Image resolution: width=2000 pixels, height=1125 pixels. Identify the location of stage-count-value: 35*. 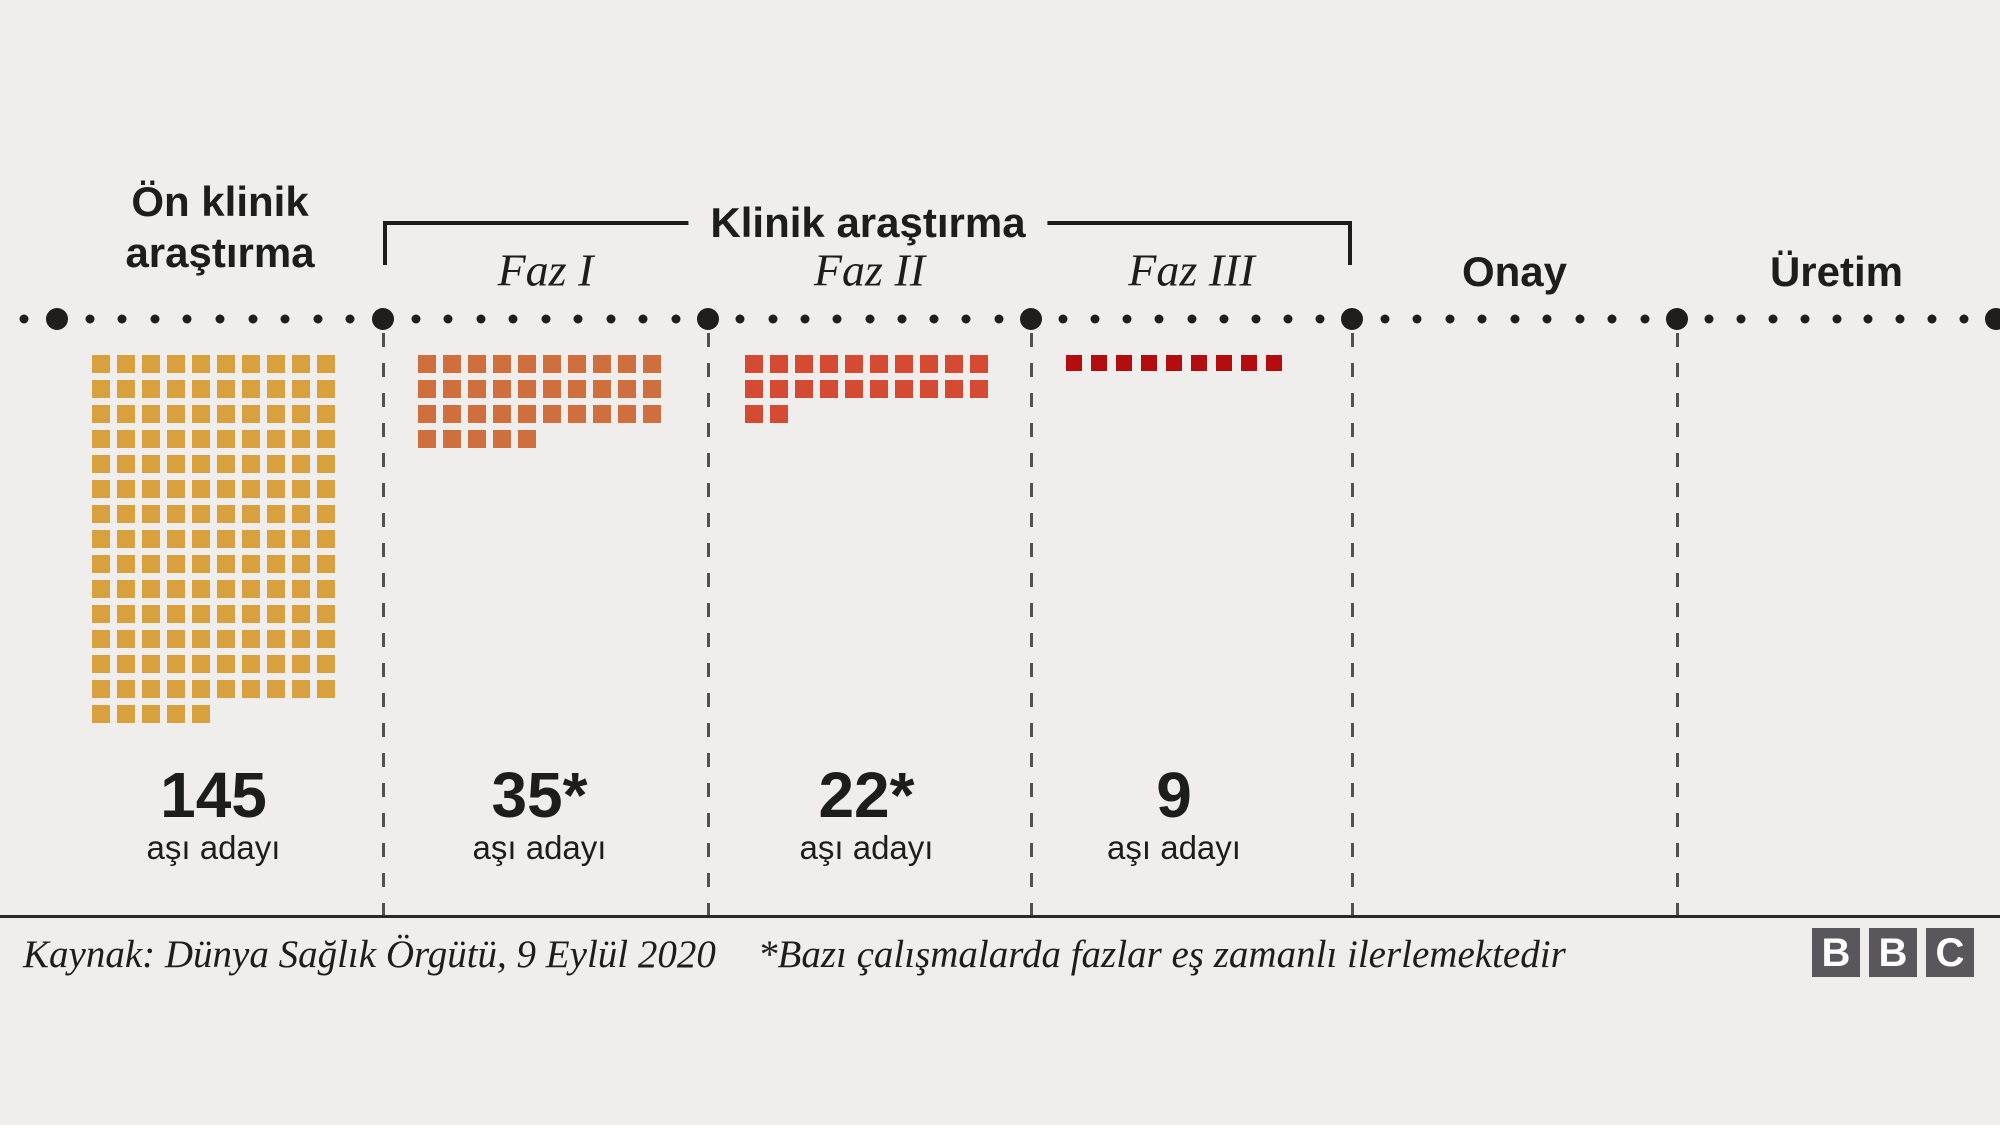
(539, 795).